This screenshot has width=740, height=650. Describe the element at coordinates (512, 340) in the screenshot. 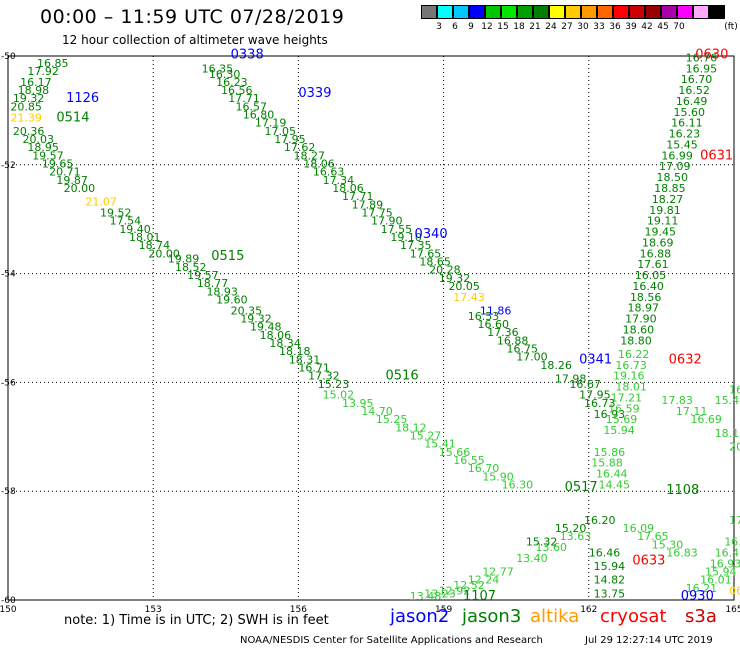

I see `swh-value-label: 16.88` at that location.